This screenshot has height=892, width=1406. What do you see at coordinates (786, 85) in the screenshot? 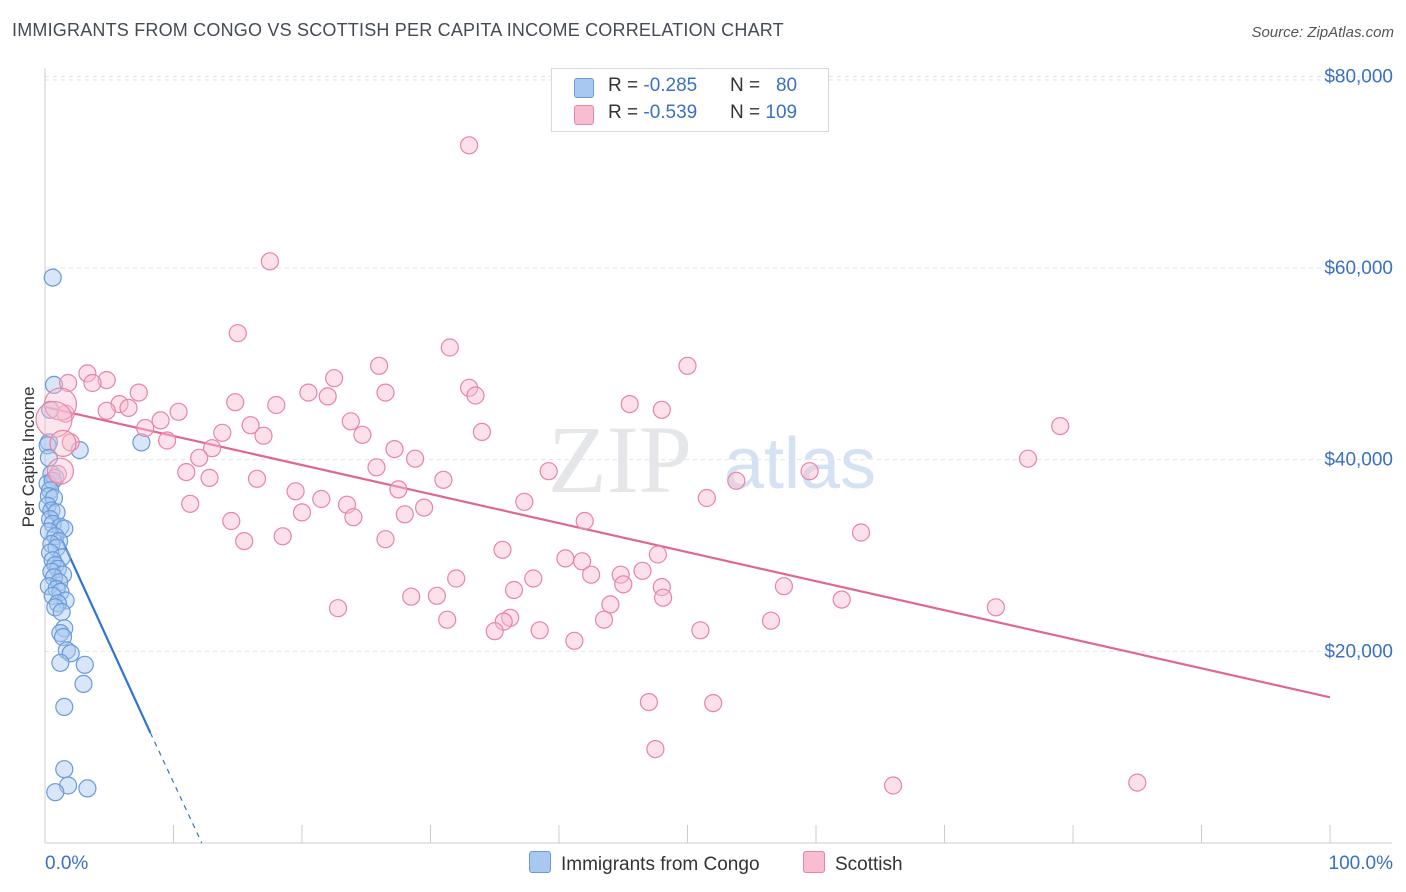
I see `n-value-congo: 80` at bounding box center [786, 85].